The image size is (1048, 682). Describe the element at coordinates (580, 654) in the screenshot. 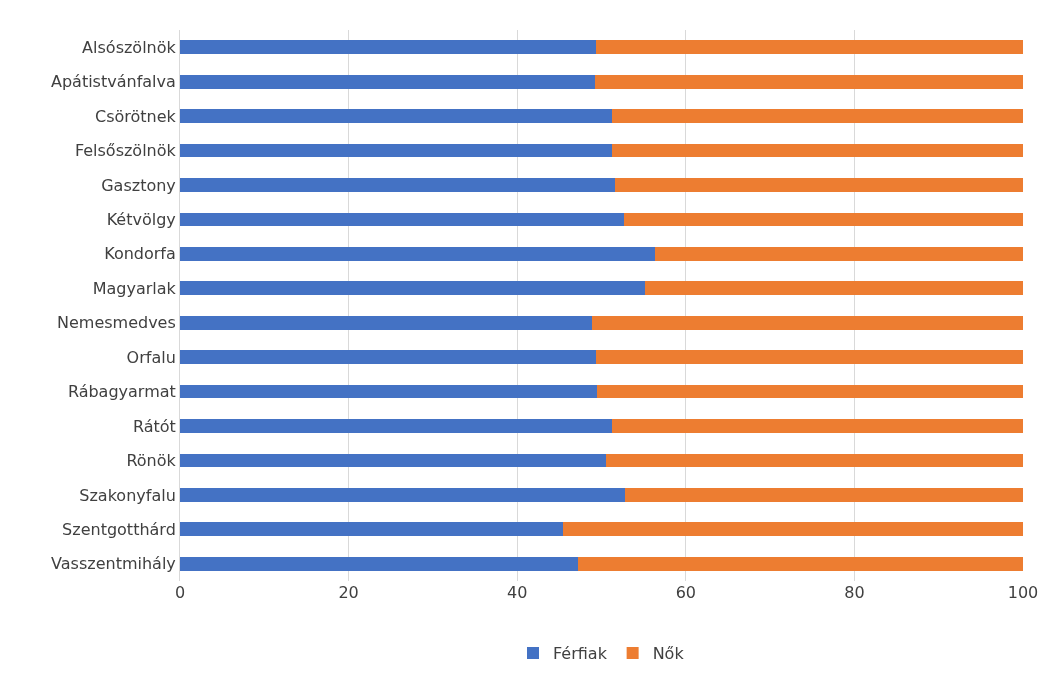

I see `legend-label: Férfiak` at that location.